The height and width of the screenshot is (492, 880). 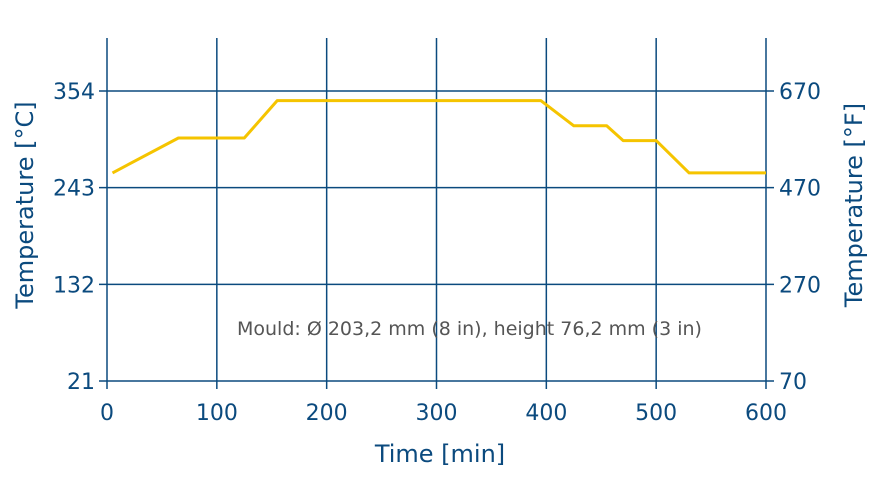 I want to click on x-tick-label: 200, so click(x=327, y=413).